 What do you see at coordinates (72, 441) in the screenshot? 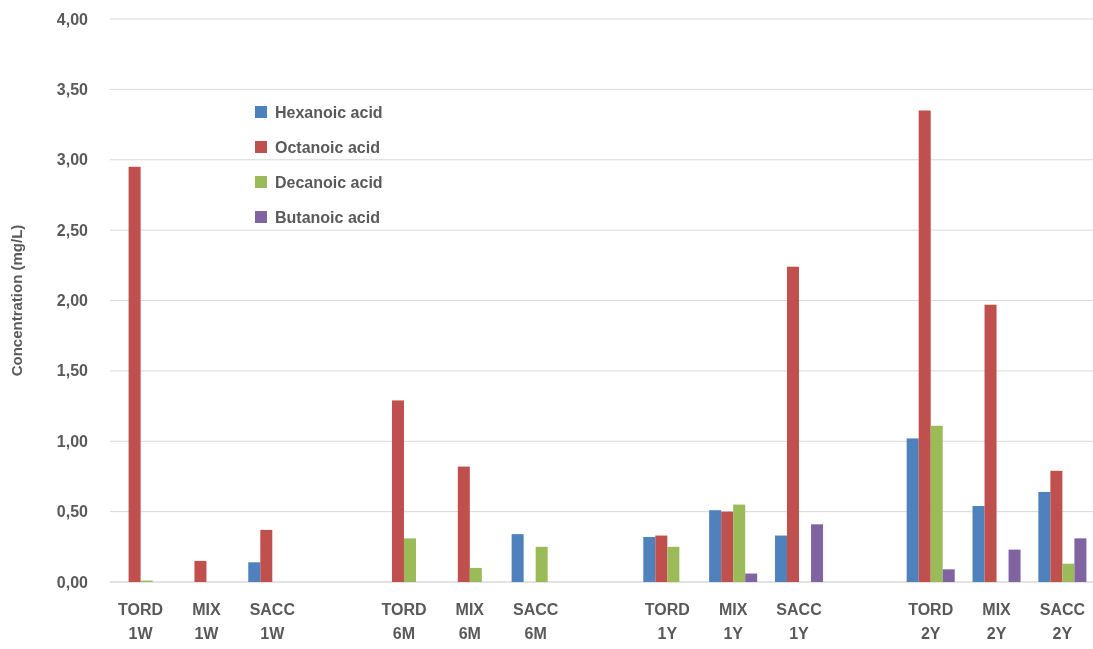
I see `y-tick-label: 1,00` at bounding box center [72, 441].